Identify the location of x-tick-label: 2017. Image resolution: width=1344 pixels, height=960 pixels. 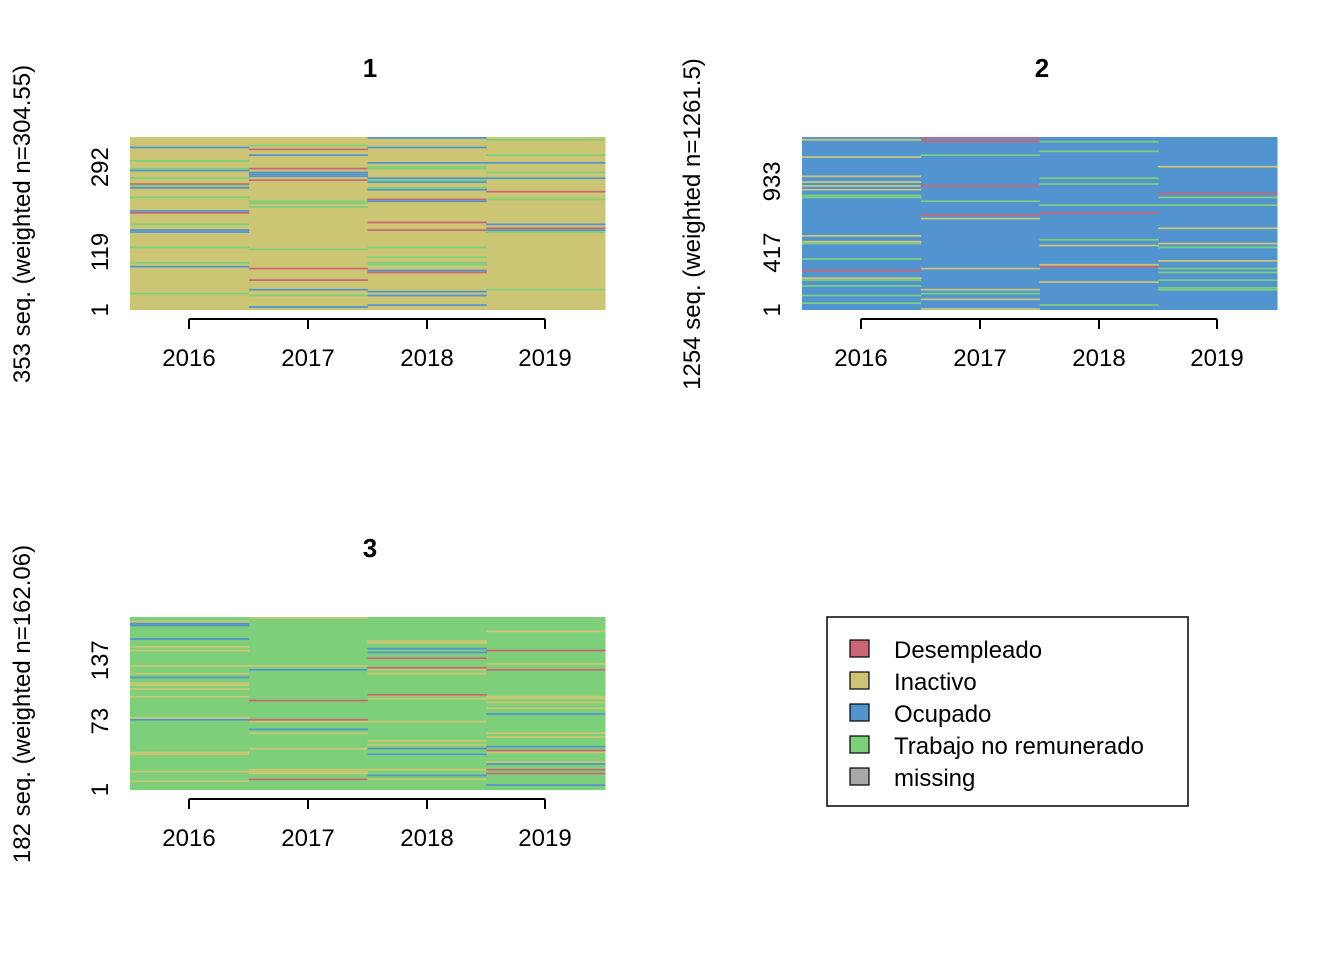
(307, 838).